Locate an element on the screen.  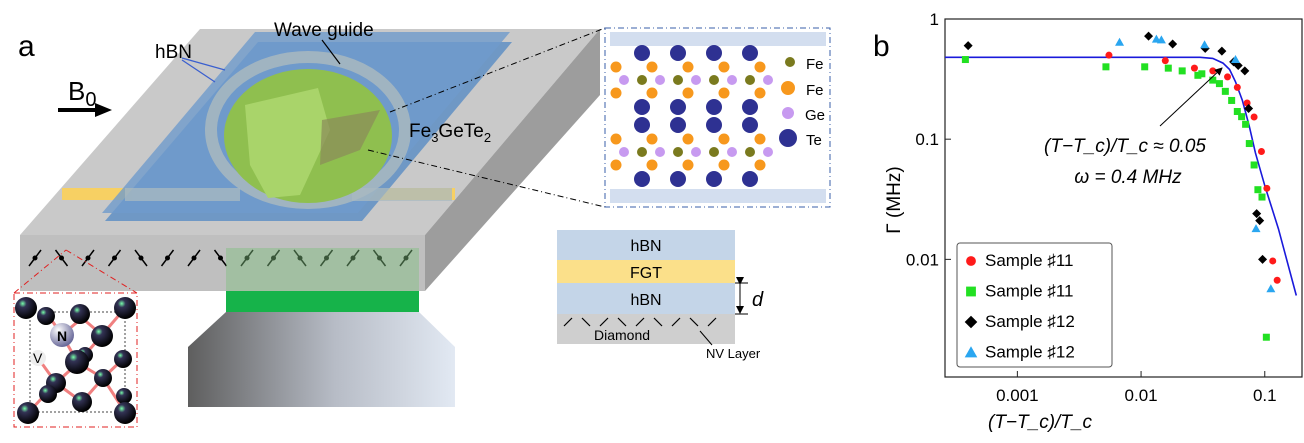
legend-fe2-label: Fe is located at coordinates (815, 90).